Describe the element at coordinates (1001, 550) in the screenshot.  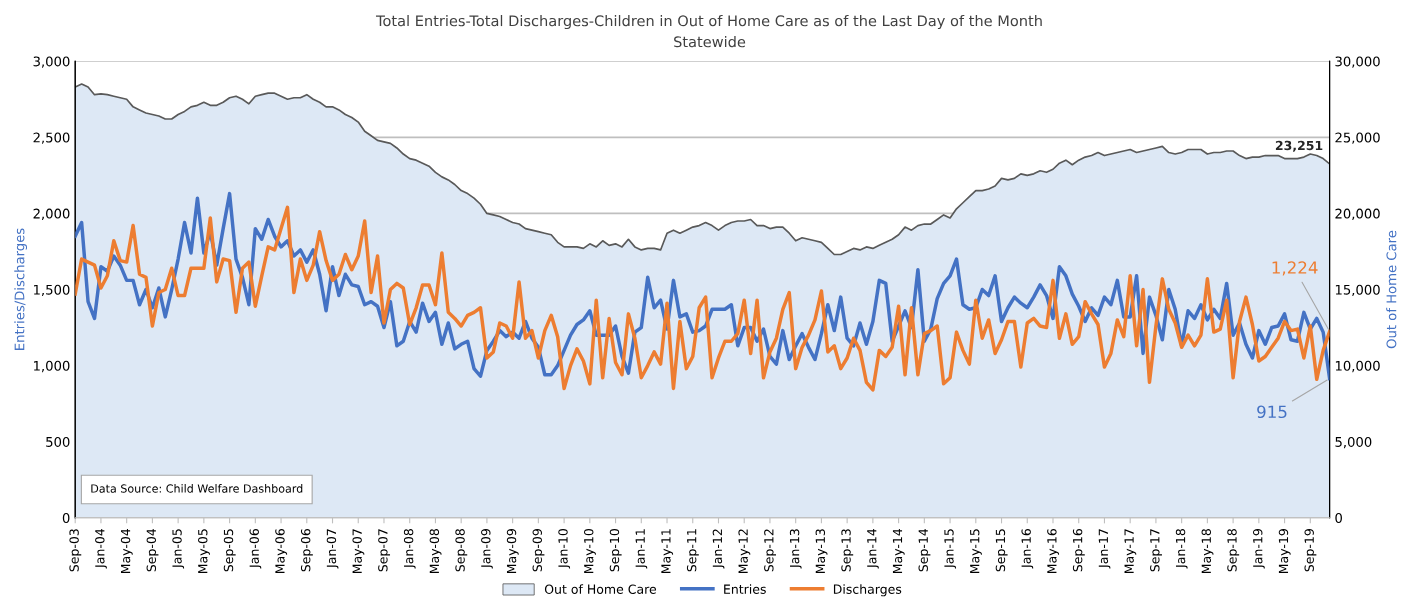
I see `x-tick-label: Sep-15` at that location.